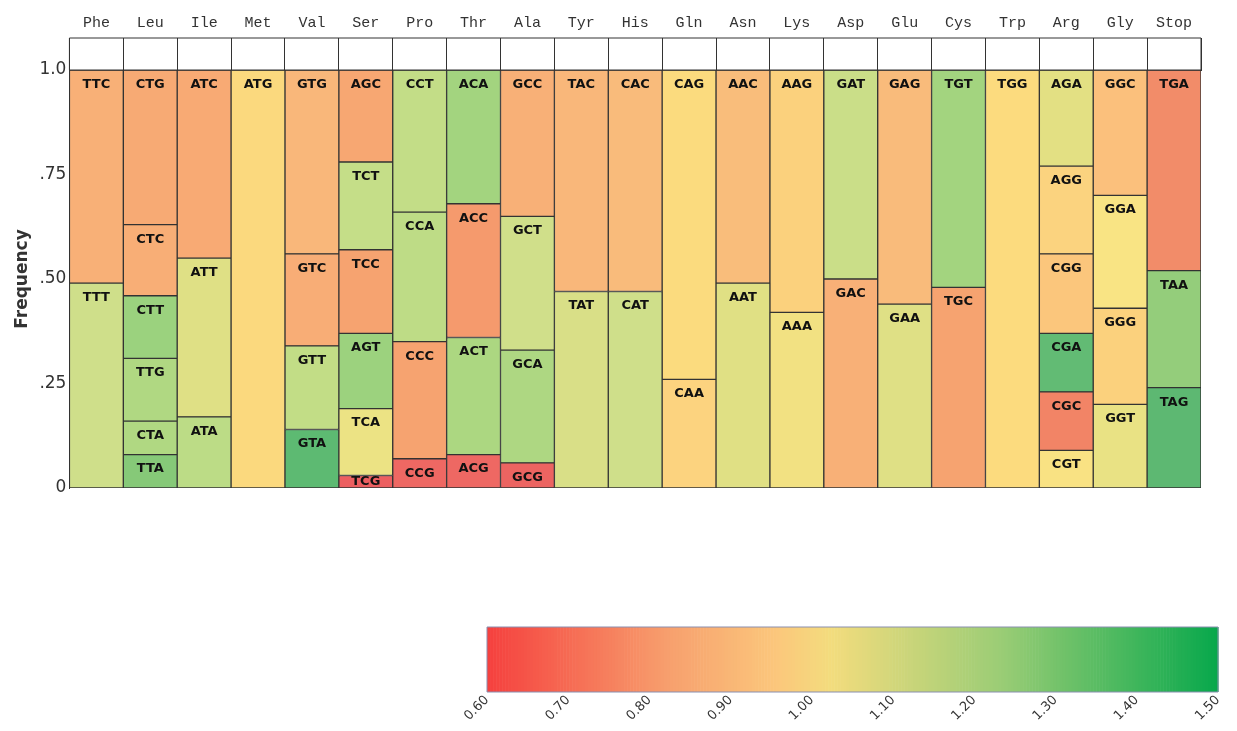 The image size is (1237, 731). I want to click on data-label: CAG, so click(689, 83).